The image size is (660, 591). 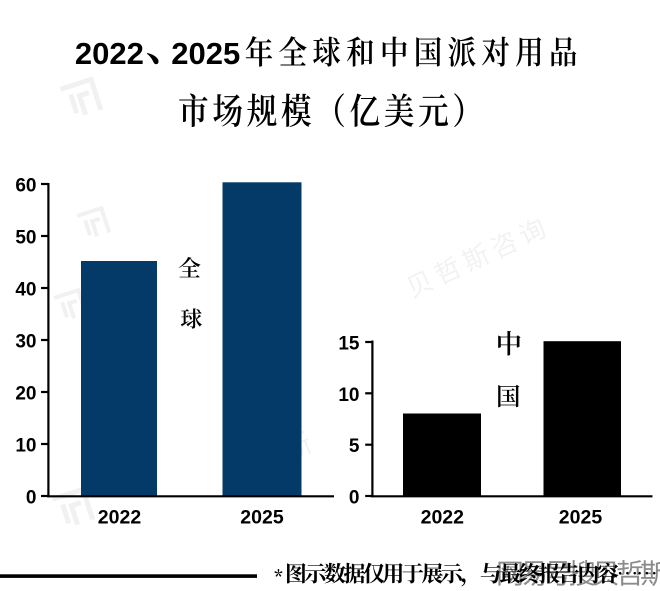 What do you see at coordinates (25, 290) in the screenshot?
I see `svg-text: 40` at bounding box center [25, 290].